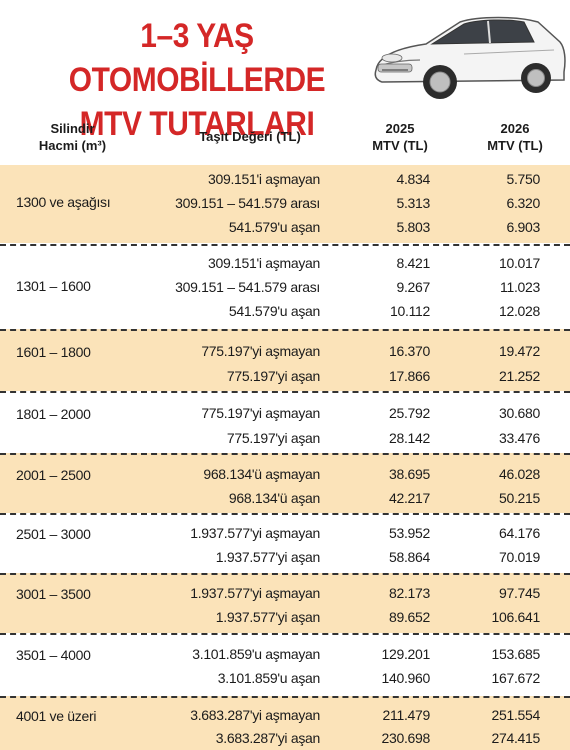 The height and width of the screenshot is (750, 570). What do you see at coordinates (260, 351) in the screenshot?
I see `vehicle-value: 775.197'yi aşmayan` at bounding box center [260, 351].